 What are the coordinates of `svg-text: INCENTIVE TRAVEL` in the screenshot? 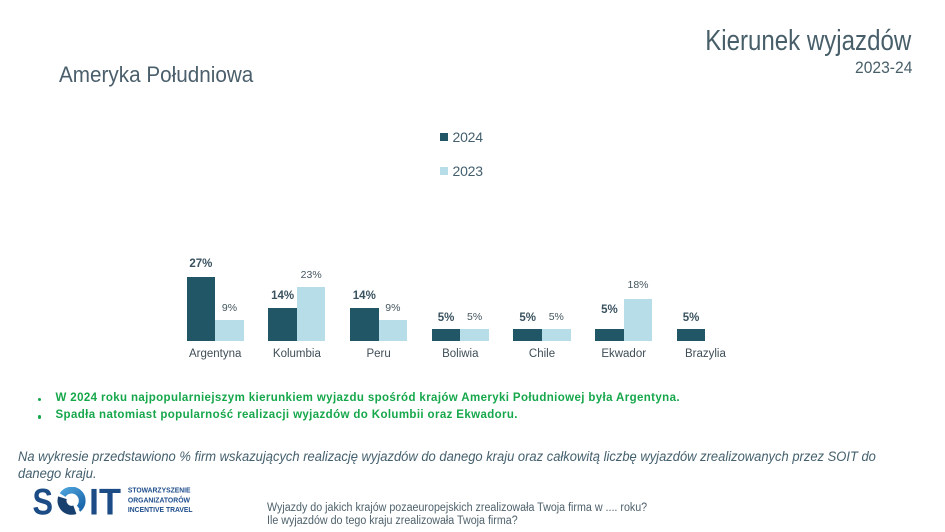 It's located at (160, 509).